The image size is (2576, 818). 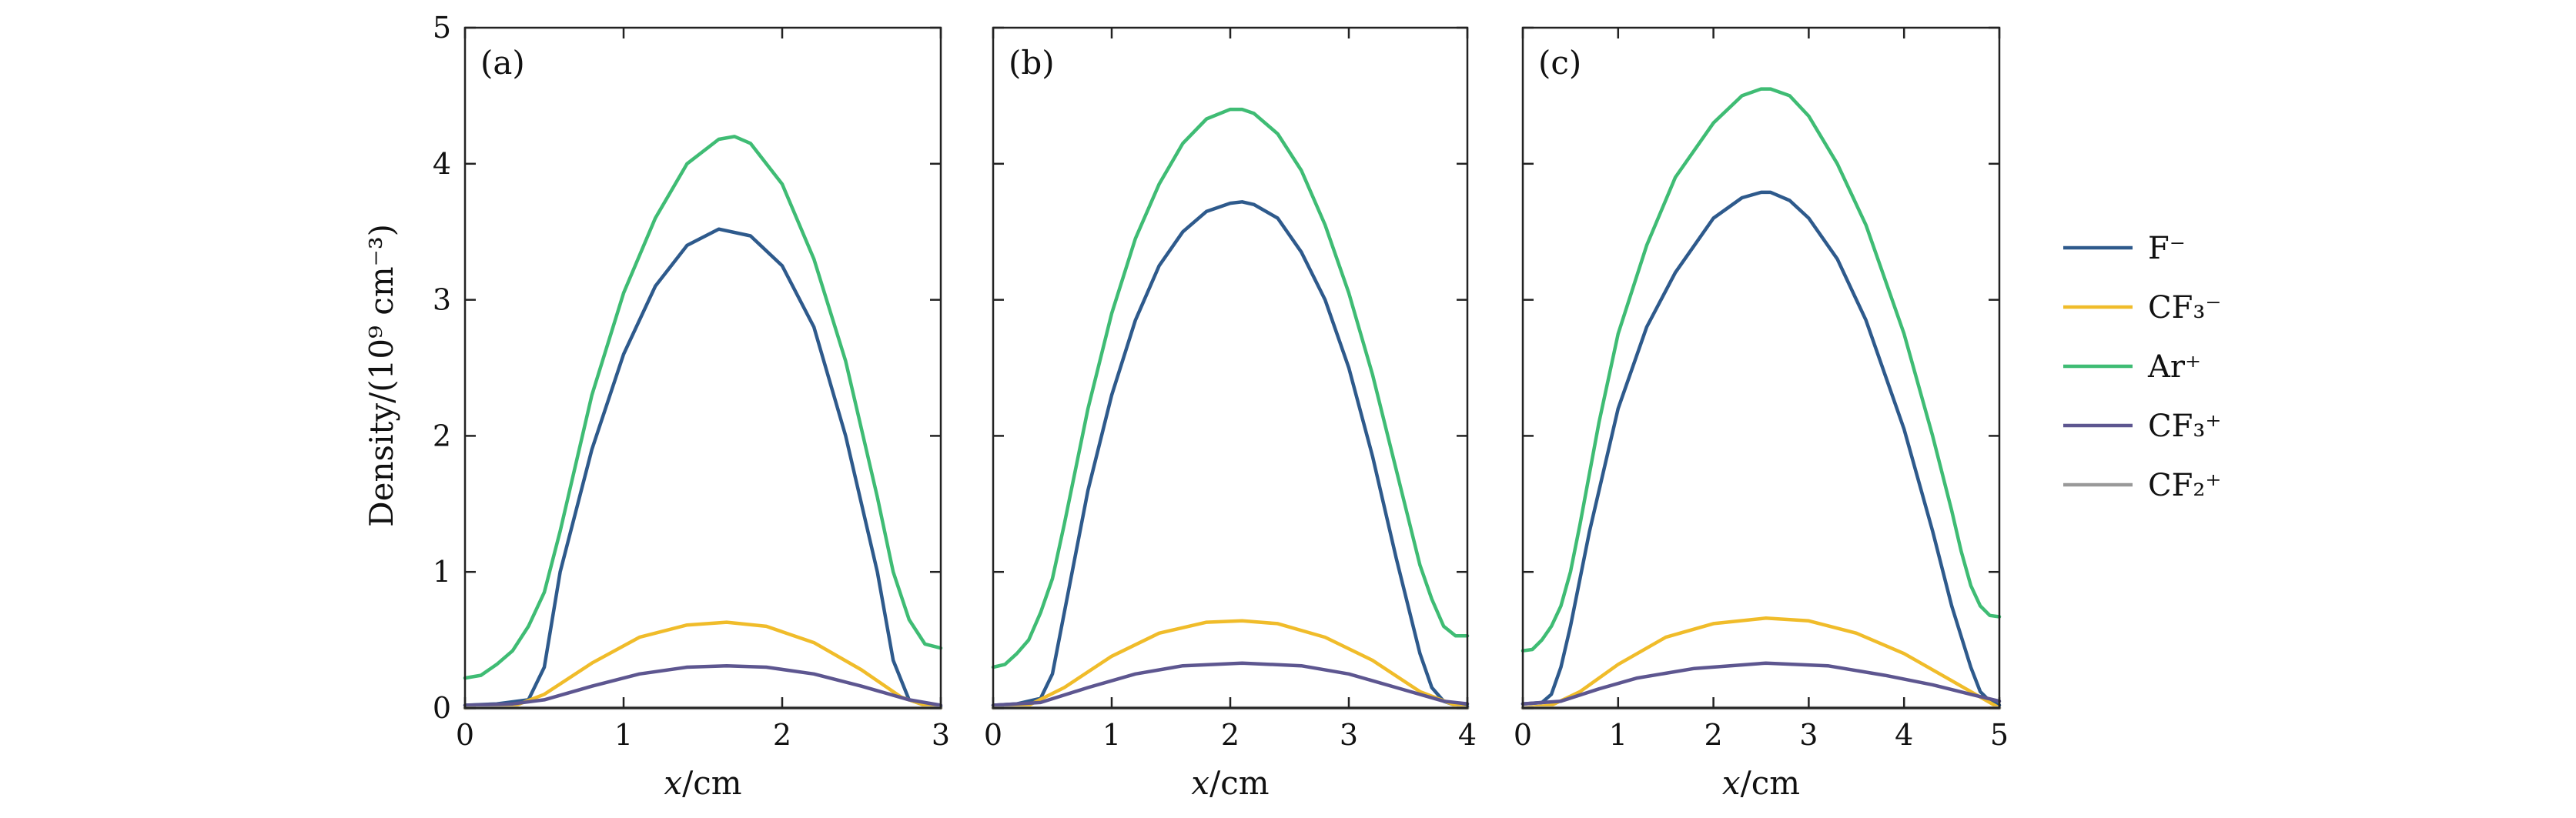 I want to click on y-tick-label: 2, so click(x=442, y=436).